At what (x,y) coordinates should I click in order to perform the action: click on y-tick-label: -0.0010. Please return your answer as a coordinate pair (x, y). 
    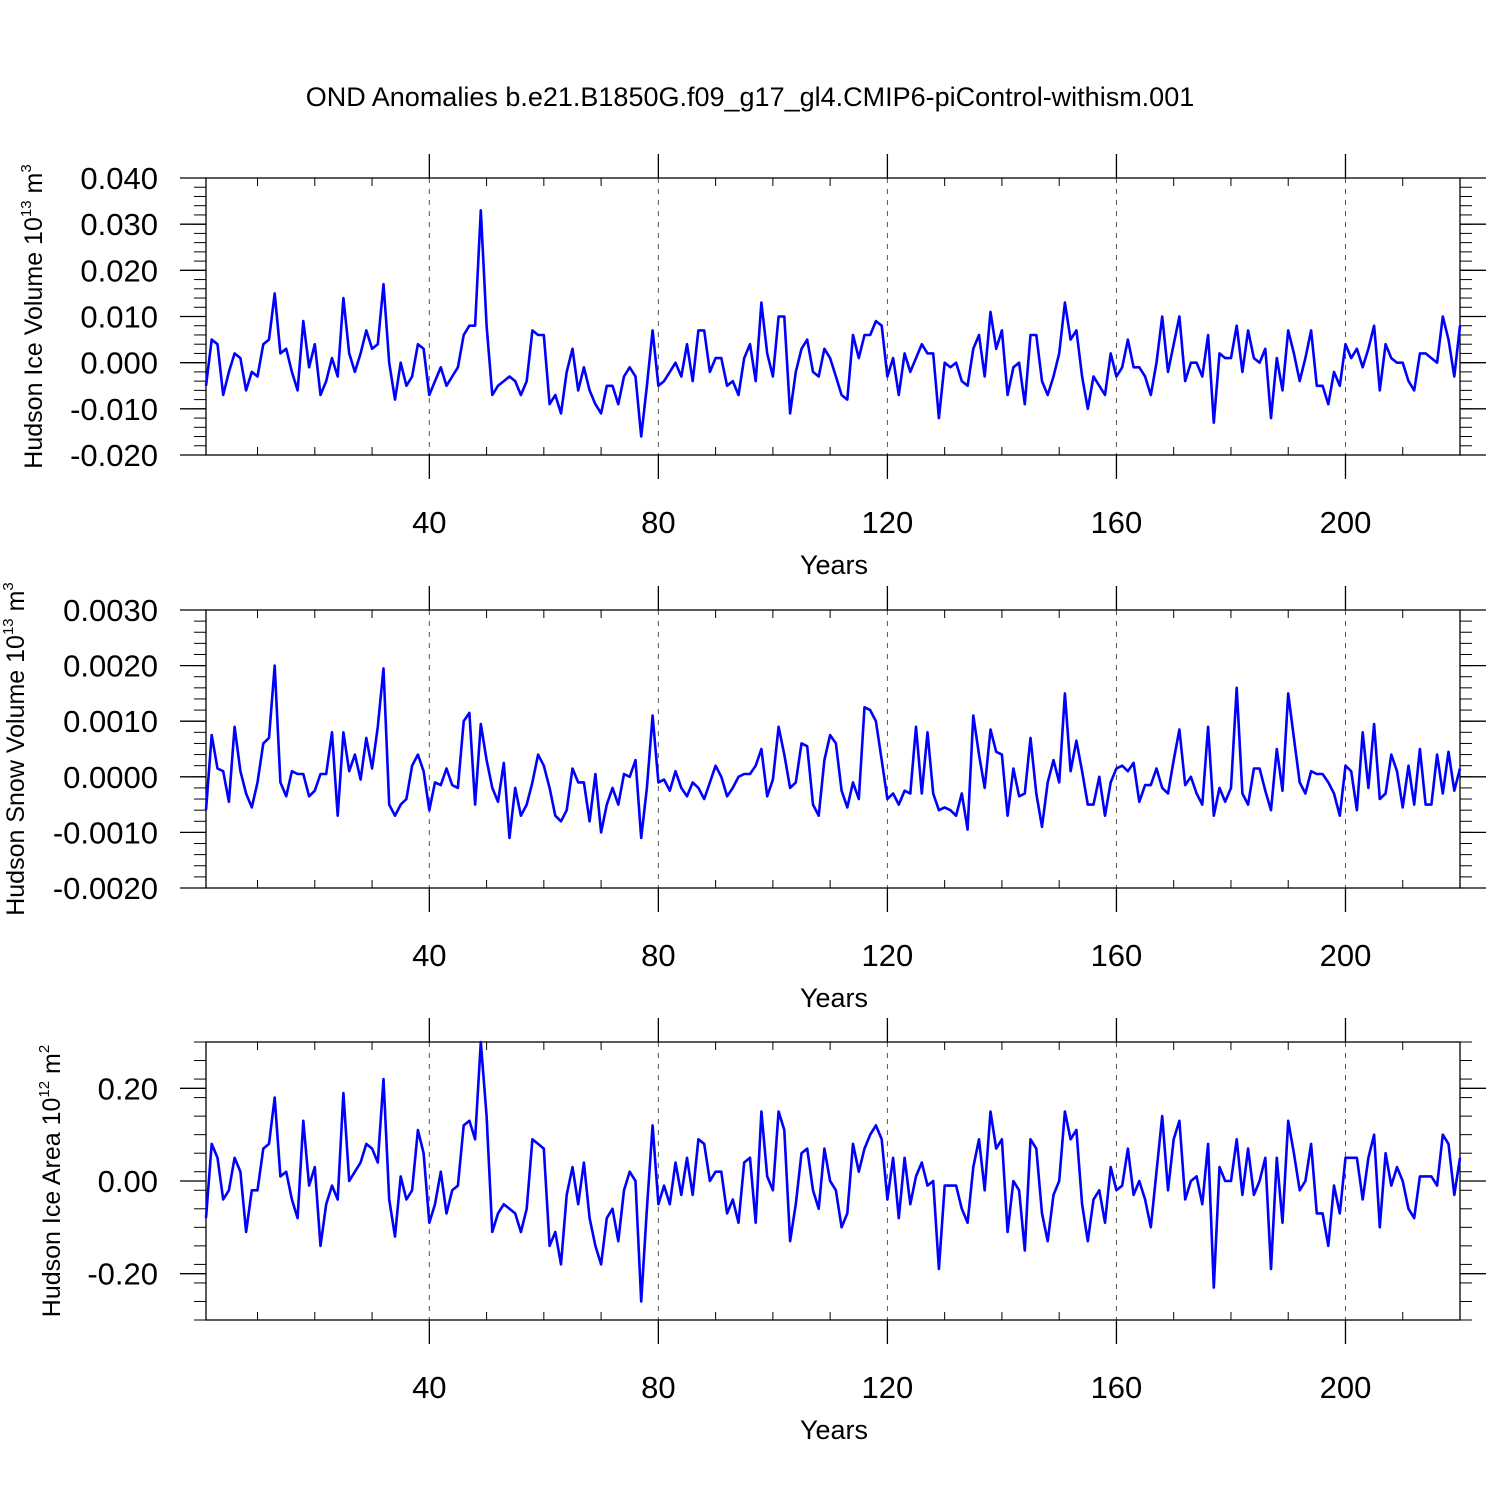
    Looking at the image, I should click on (105, 832).